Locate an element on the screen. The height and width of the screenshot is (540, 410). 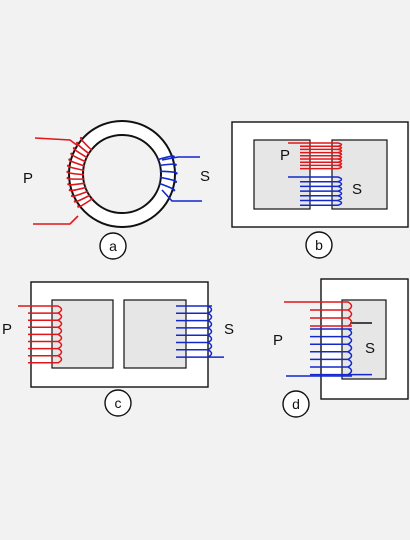
caption-a: a is located at coordinates (113, 246).